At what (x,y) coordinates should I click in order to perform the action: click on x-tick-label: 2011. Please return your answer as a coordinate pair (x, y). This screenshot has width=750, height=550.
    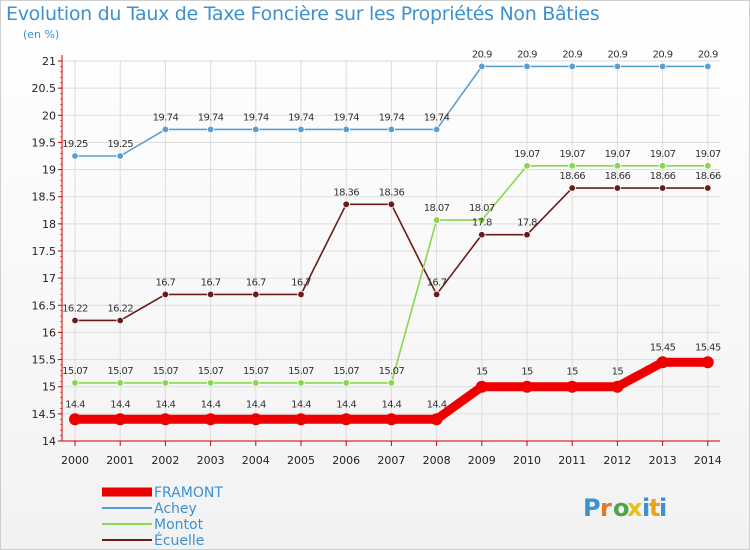
    Looking at the image, I should click on (572, 460).